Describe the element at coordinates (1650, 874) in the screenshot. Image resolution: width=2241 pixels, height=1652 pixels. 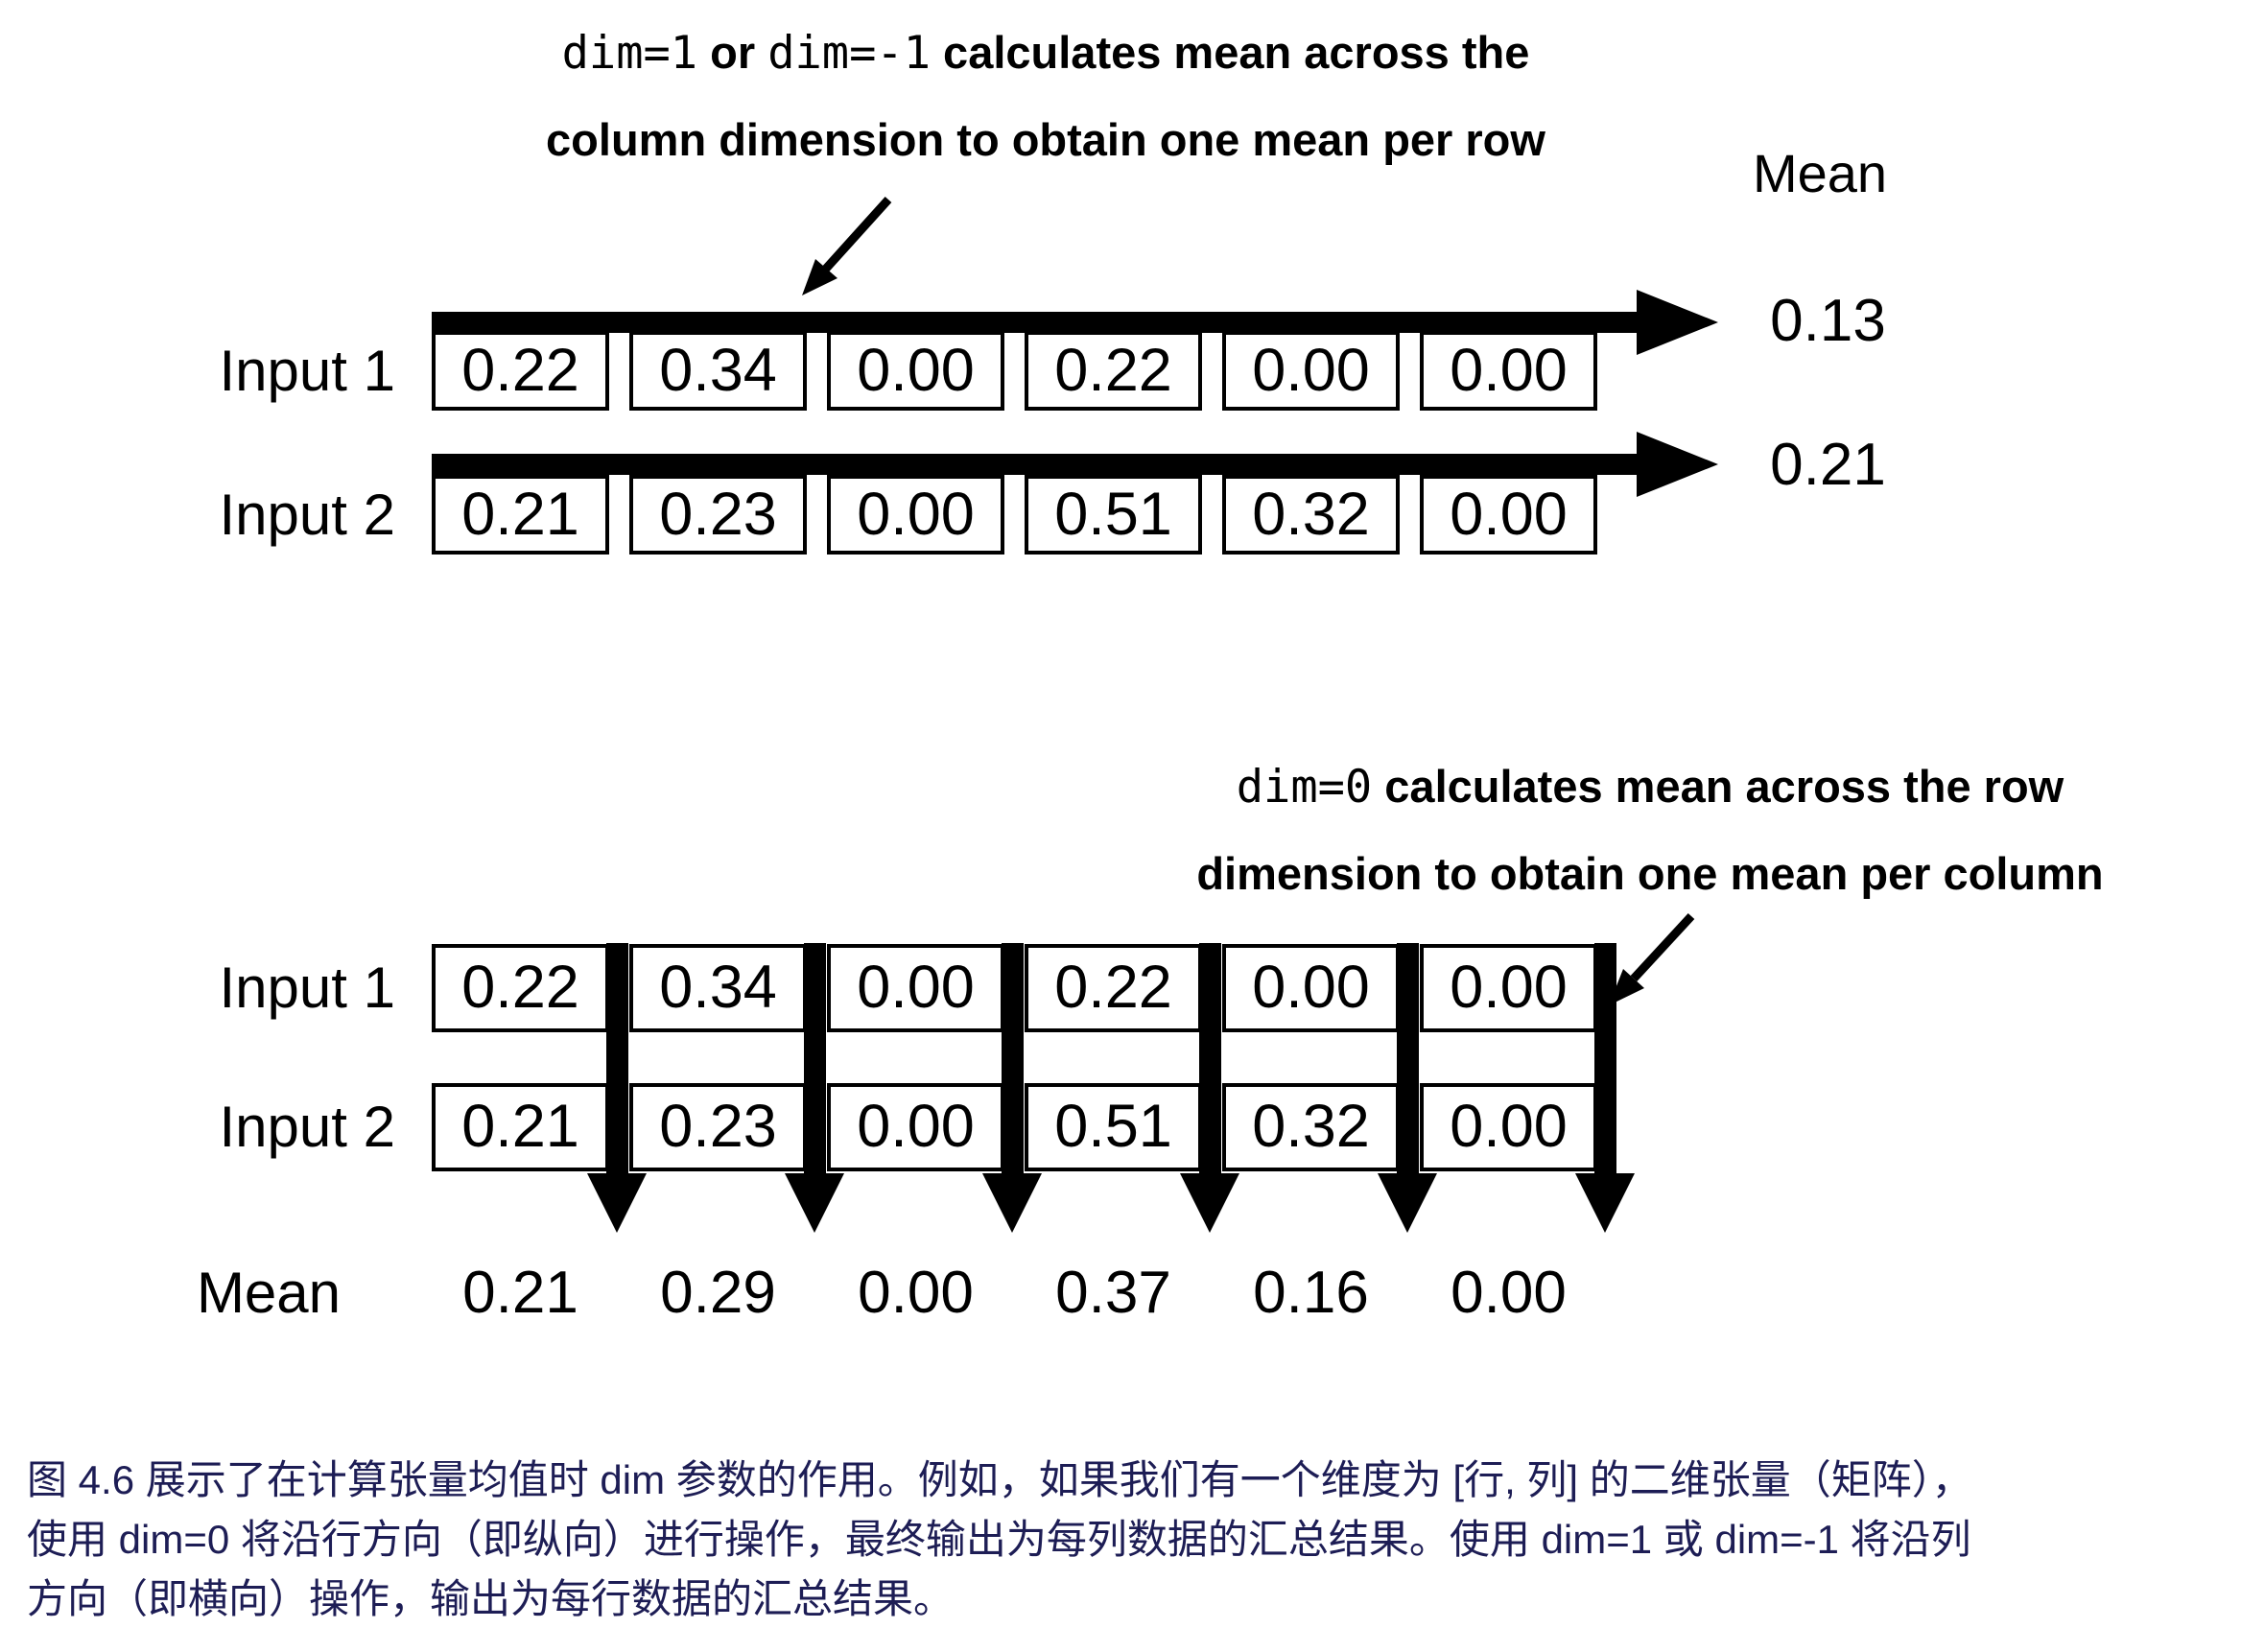
I see `annotation-dim0-line2: dimension to obtain one mean per column` at that location.